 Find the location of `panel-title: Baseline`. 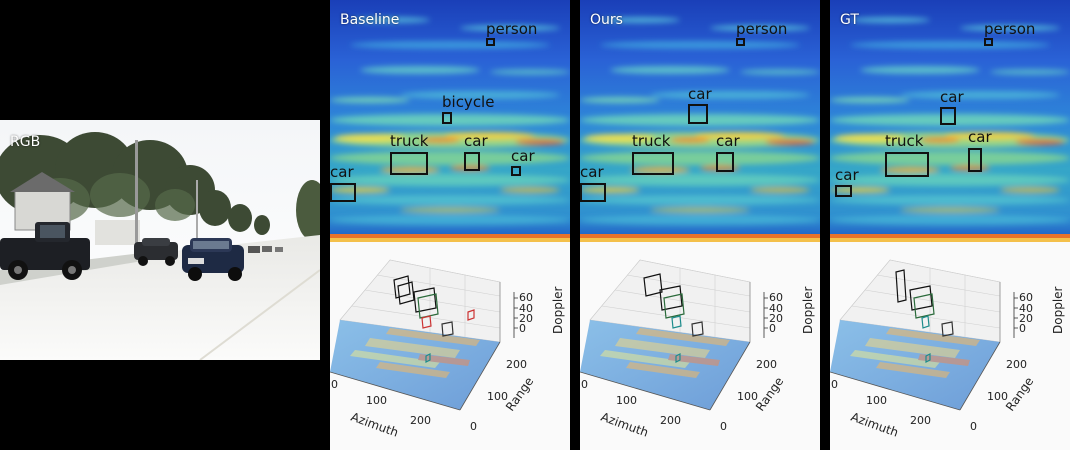

panel-title: Baseline is located at coordinates (370, 20).